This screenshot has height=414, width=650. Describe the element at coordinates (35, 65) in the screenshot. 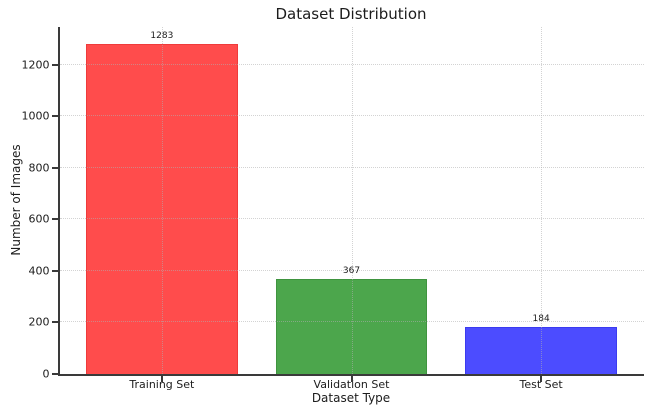

I see `y-tick-label: 1200` at that location.